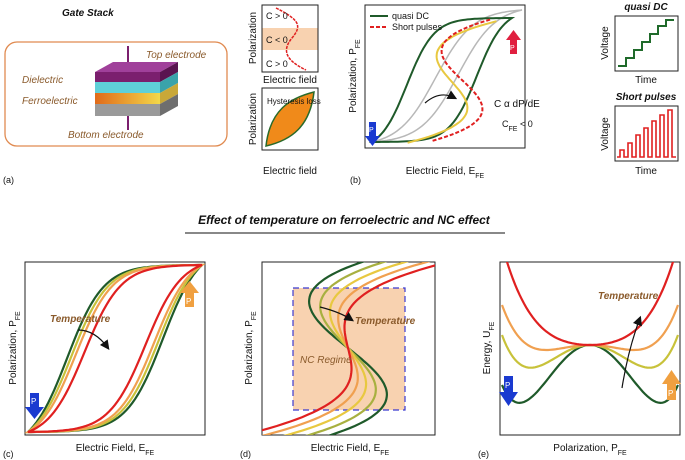  Describe the element at coordinates (8, 454) in the screenshot. I see `panel-label: (c)` at that location.